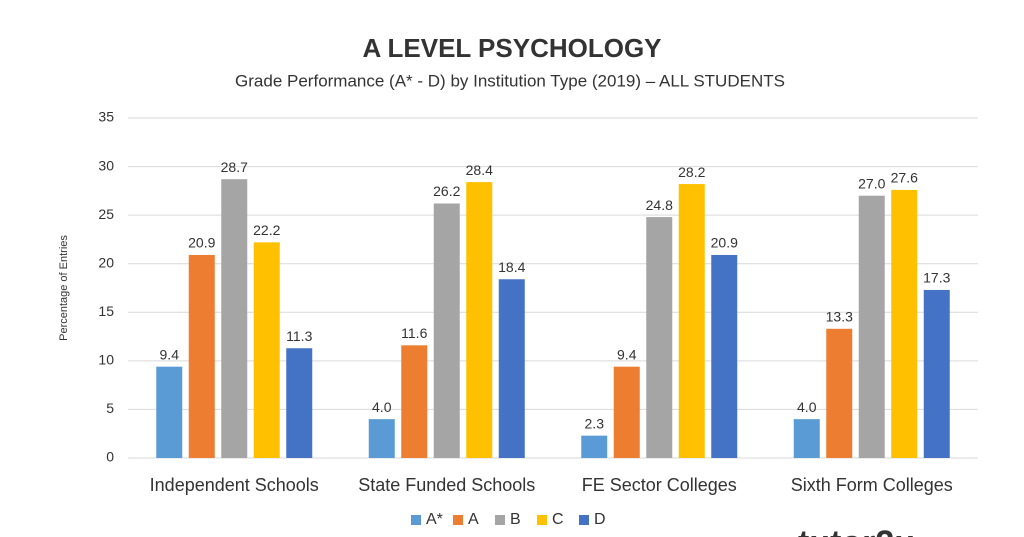 The width and height of the screenshot is (1024, 537). I want to click on data-label: 2.3, so click(595, 423).